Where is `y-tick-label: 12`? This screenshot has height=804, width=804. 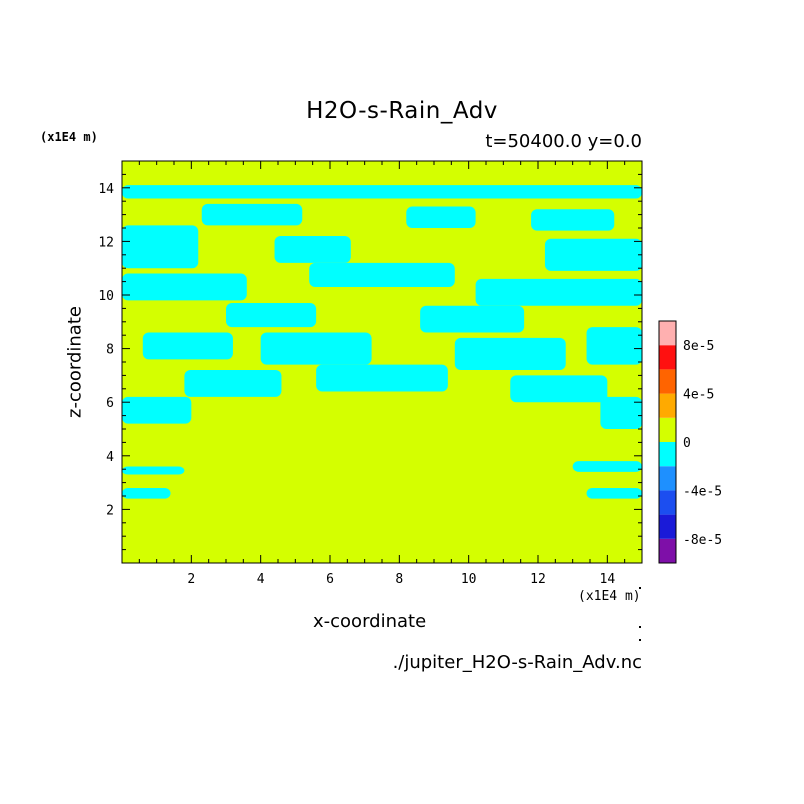
y-tick-label: 12 is located at coordinates (106, 242).